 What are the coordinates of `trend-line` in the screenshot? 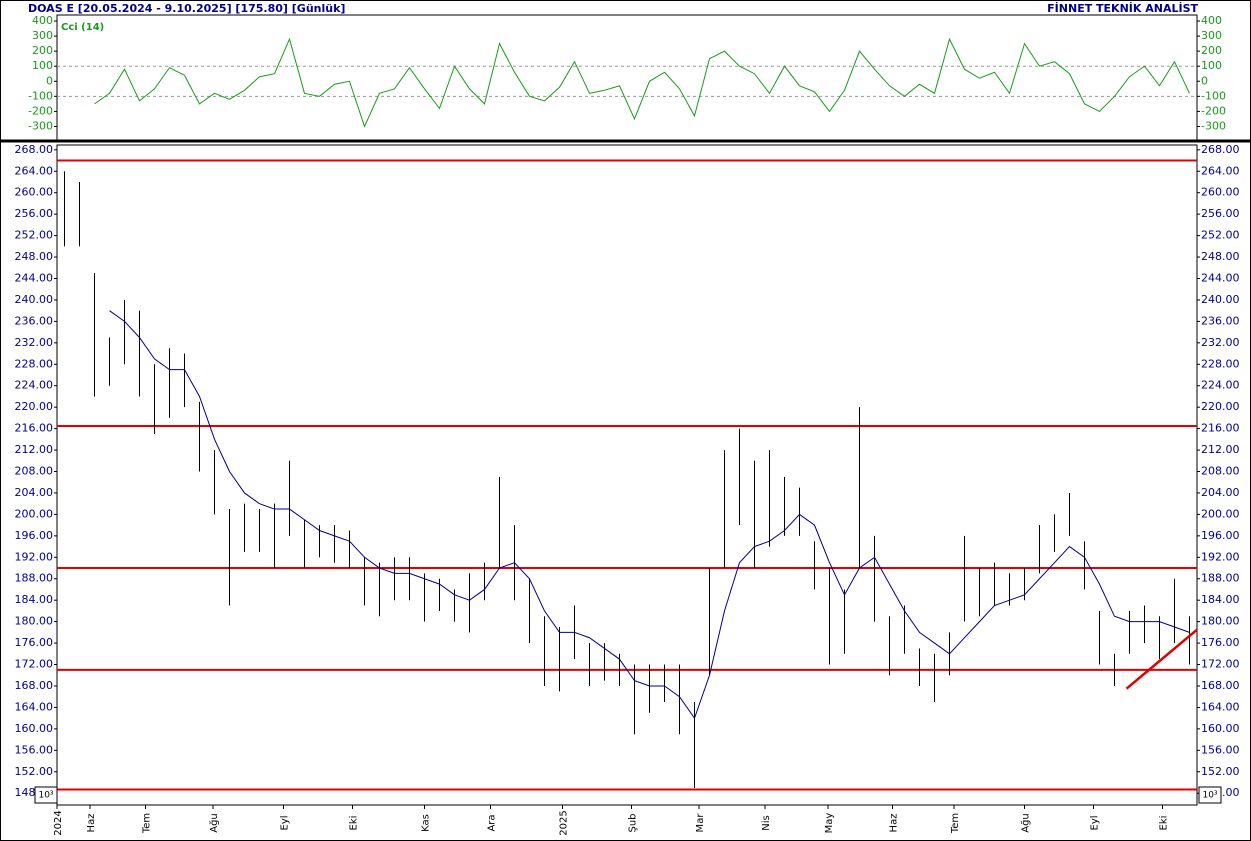 It's located at (1161, 659).